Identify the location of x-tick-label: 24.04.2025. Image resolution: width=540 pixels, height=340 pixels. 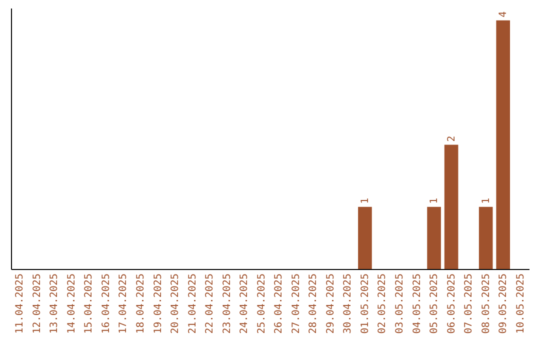
(244, 304).